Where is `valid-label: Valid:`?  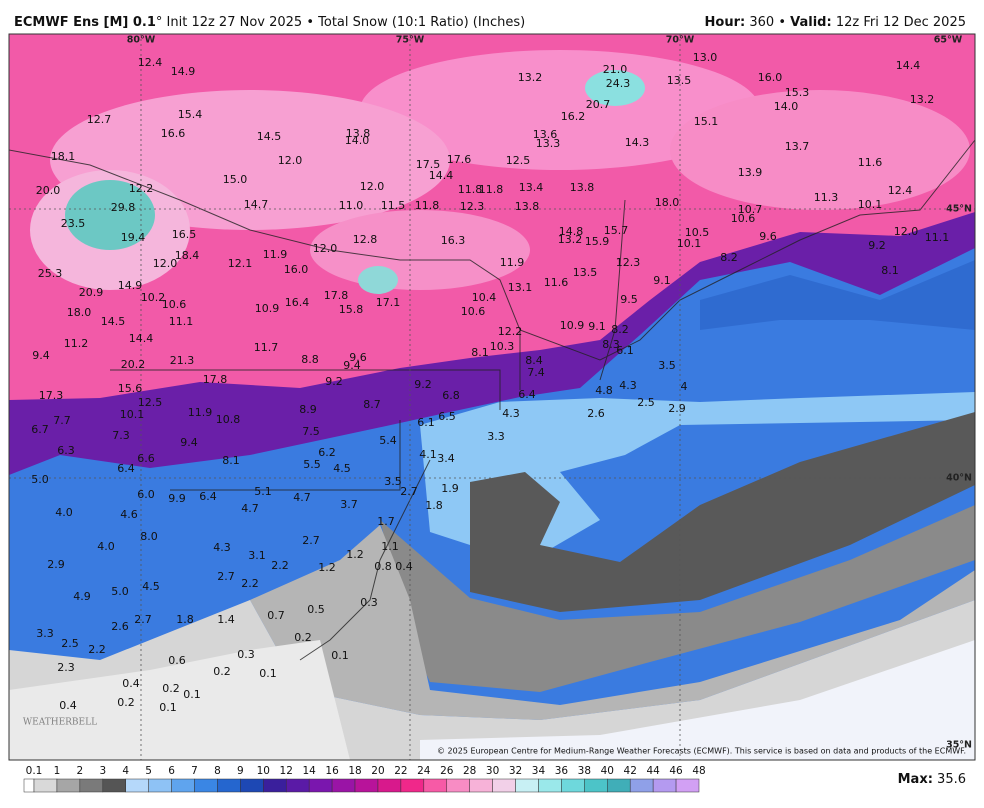 valid-label: Valid: is located at coordinates (811, 22).